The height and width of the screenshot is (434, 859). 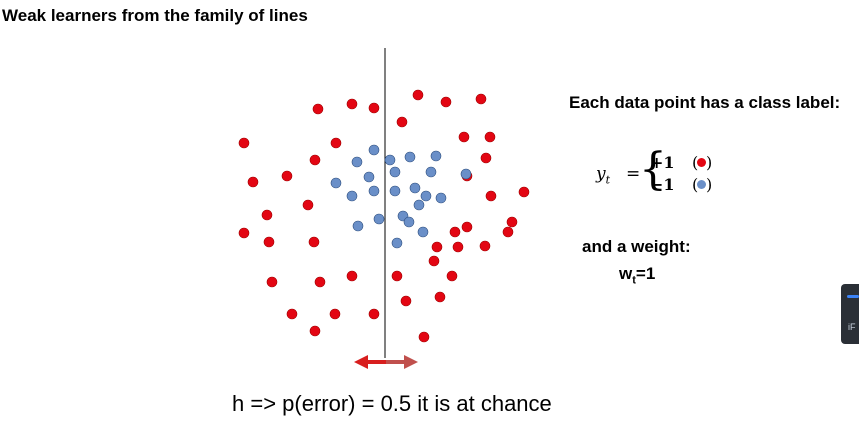 What do you see at coordinates (850, 314) in the screenshot?
I see `side-widget: iF` at bounding box center [850, 314].